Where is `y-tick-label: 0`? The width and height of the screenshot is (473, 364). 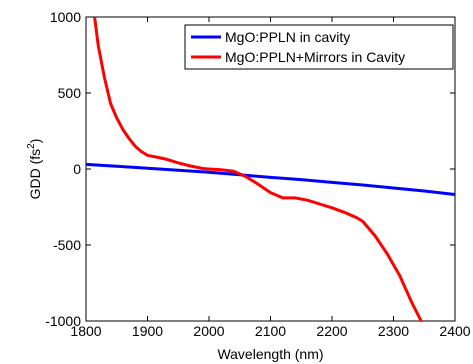 y-tick-label: 0 is located at coordinates (77, 169).